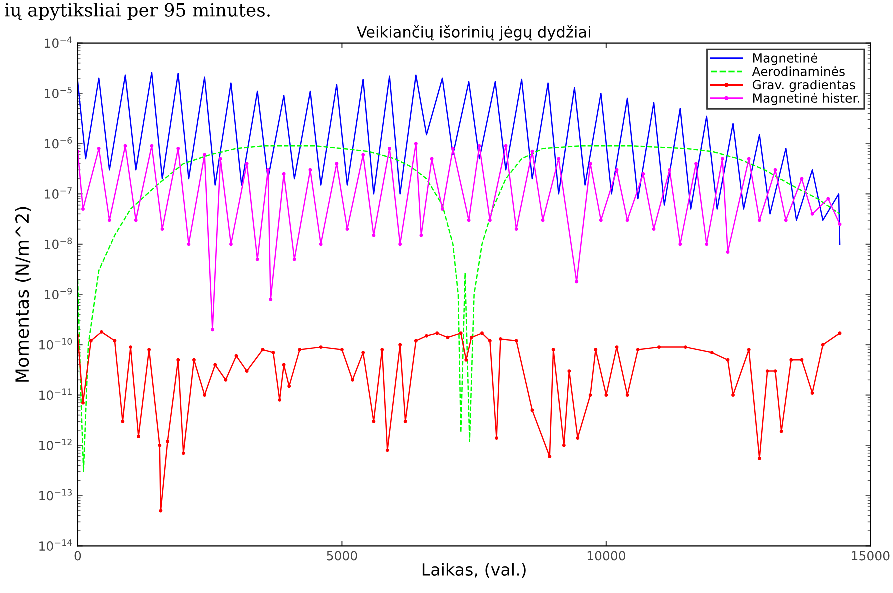  Describe the element at coordinates (871, 556) in the screenshot. I see `x-tick-label: 15000` at that location.